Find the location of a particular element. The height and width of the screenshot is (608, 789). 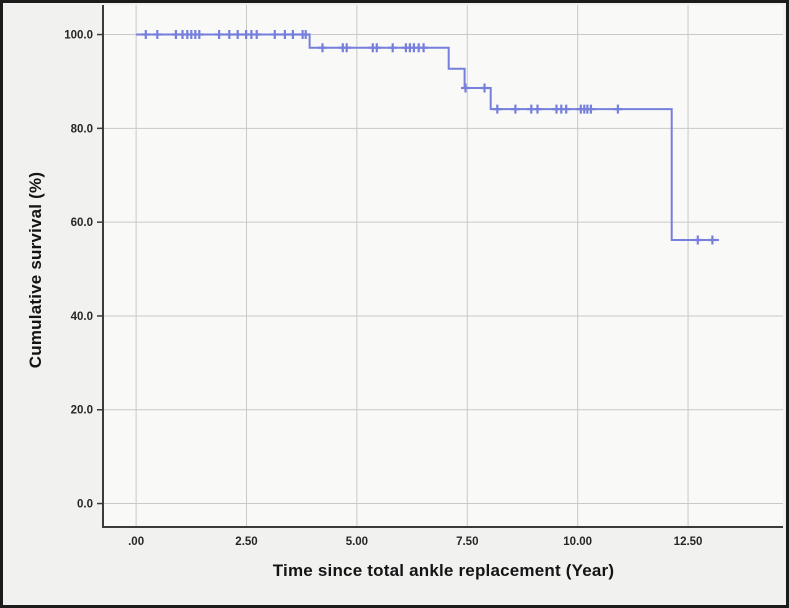

y-tick-label: 100.0 is located at coordinates (78, 36).